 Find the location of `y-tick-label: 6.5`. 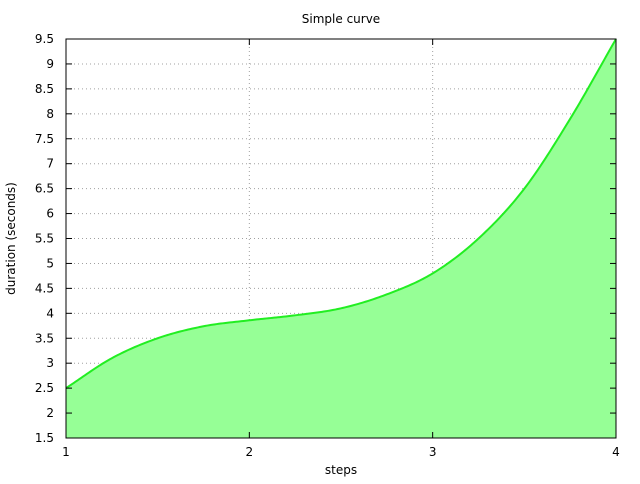

y-tick-label: 6.5 is located at coordinates (44, 189).